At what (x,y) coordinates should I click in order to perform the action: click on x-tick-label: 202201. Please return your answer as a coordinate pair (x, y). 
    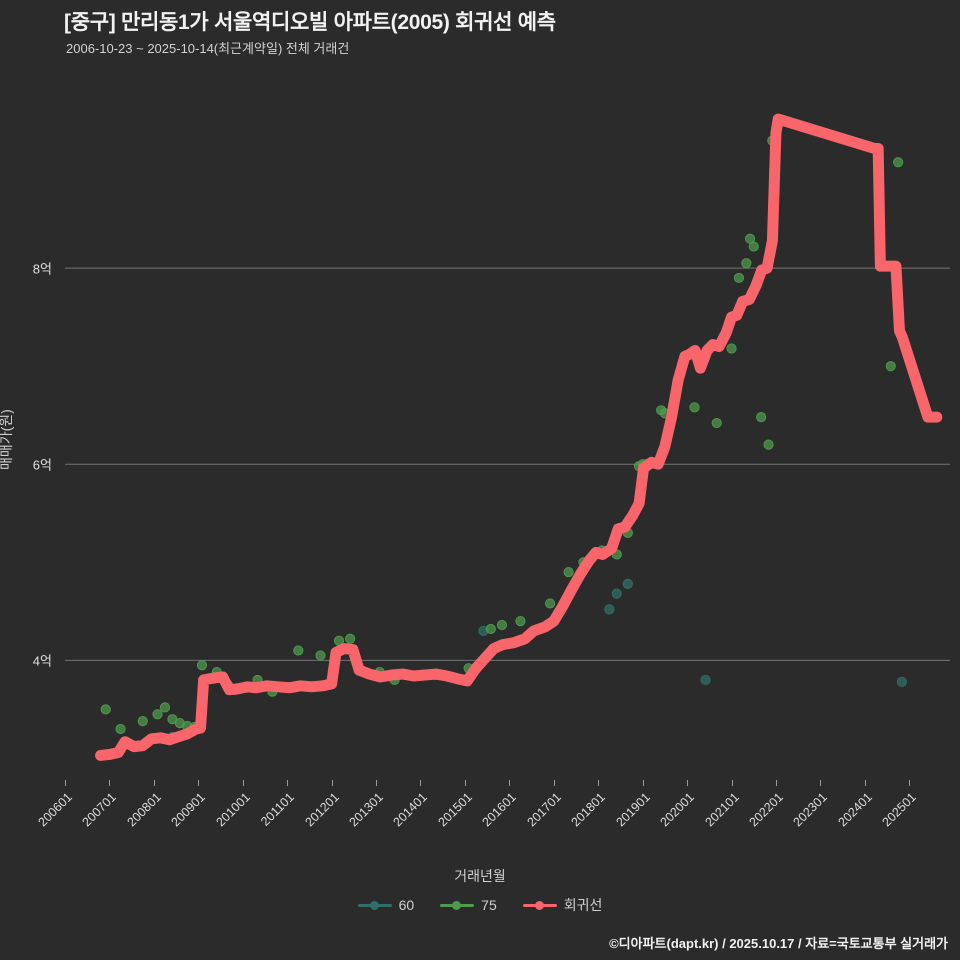
    Looking at the image, I should click on (766, 810).